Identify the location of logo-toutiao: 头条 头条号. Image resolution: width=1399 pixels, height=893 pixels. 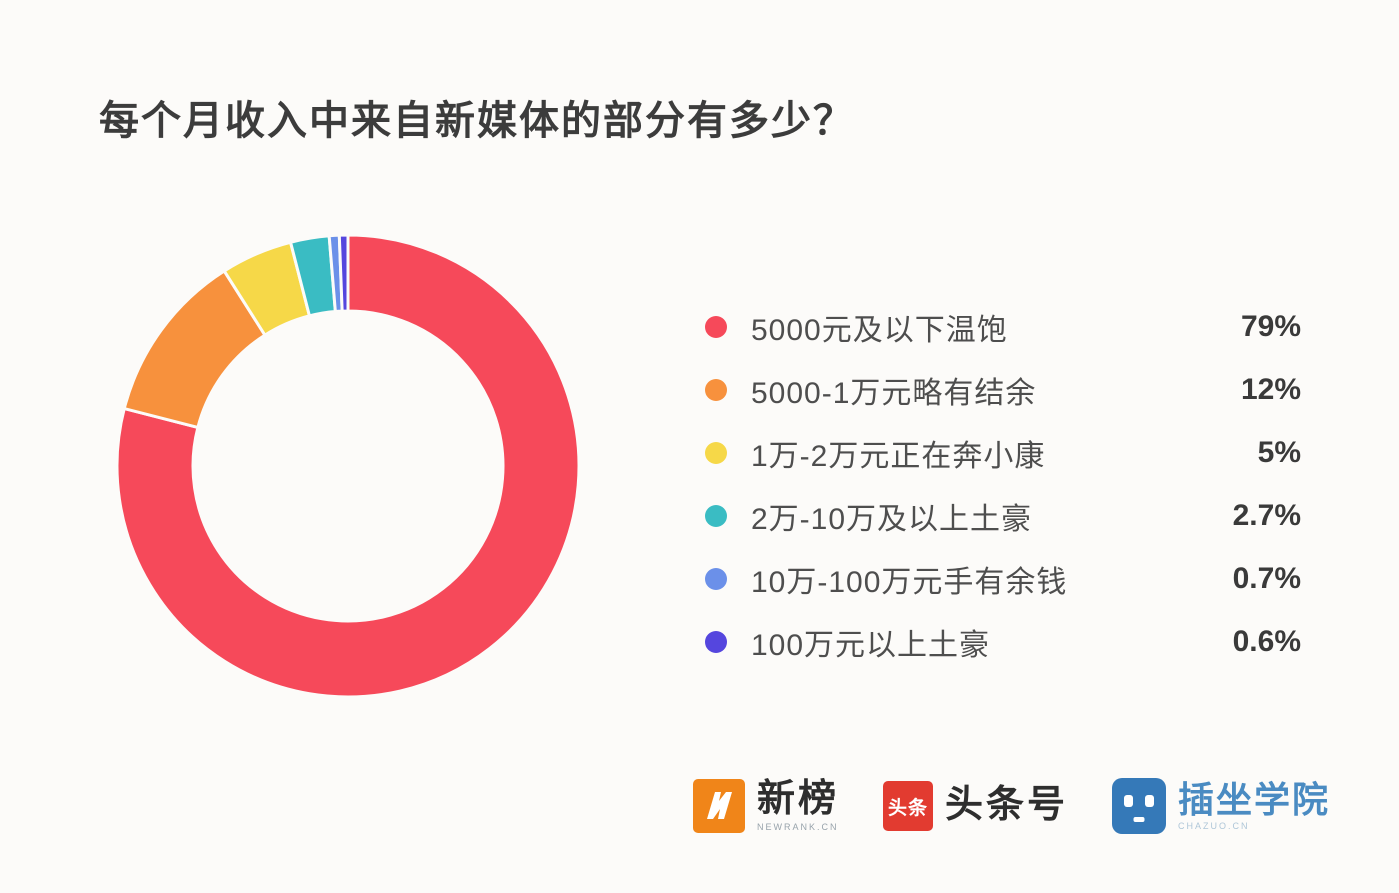
(975, 806).